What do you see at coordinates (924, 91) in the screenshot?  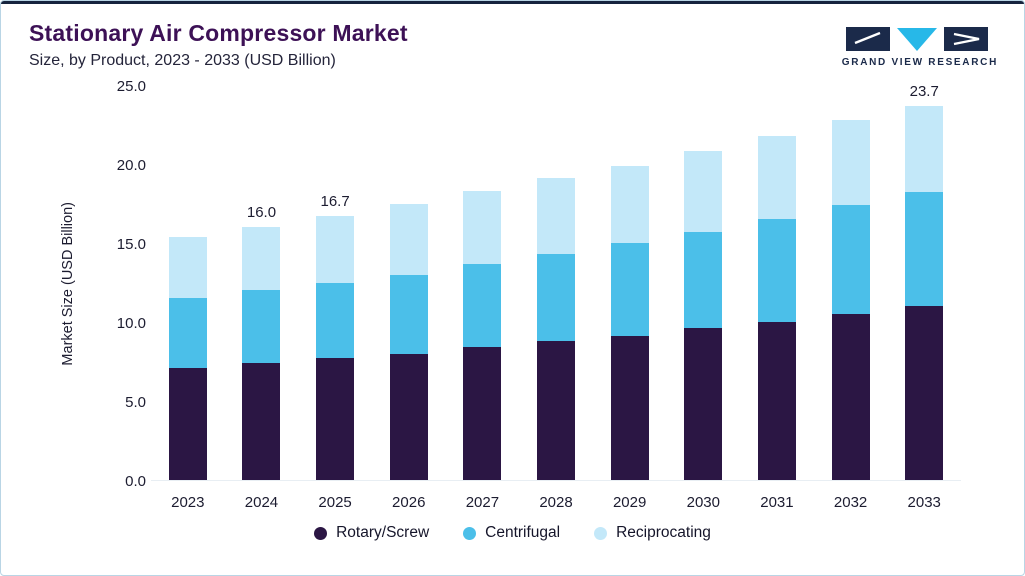 I see `bar-total-label: 23.7` at bounding box center [924, 91].